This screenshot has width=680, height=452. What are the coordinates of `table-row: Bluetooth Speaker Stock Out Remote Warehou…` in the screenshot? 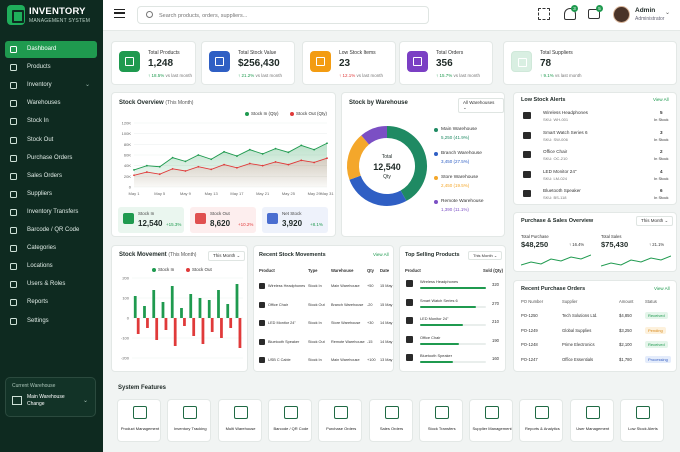 It's located at (324, 342).